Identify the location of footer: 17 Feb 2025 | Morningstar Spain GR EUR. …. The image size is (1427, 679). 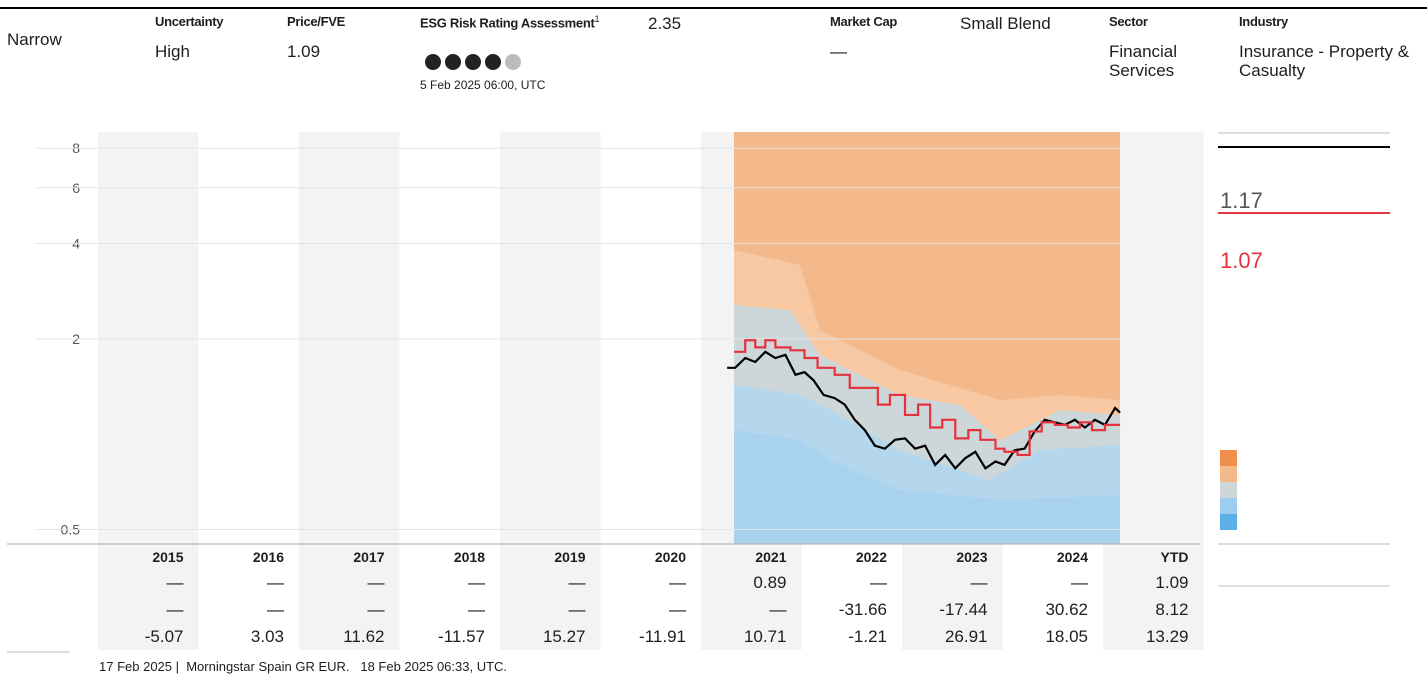
(303, 666).